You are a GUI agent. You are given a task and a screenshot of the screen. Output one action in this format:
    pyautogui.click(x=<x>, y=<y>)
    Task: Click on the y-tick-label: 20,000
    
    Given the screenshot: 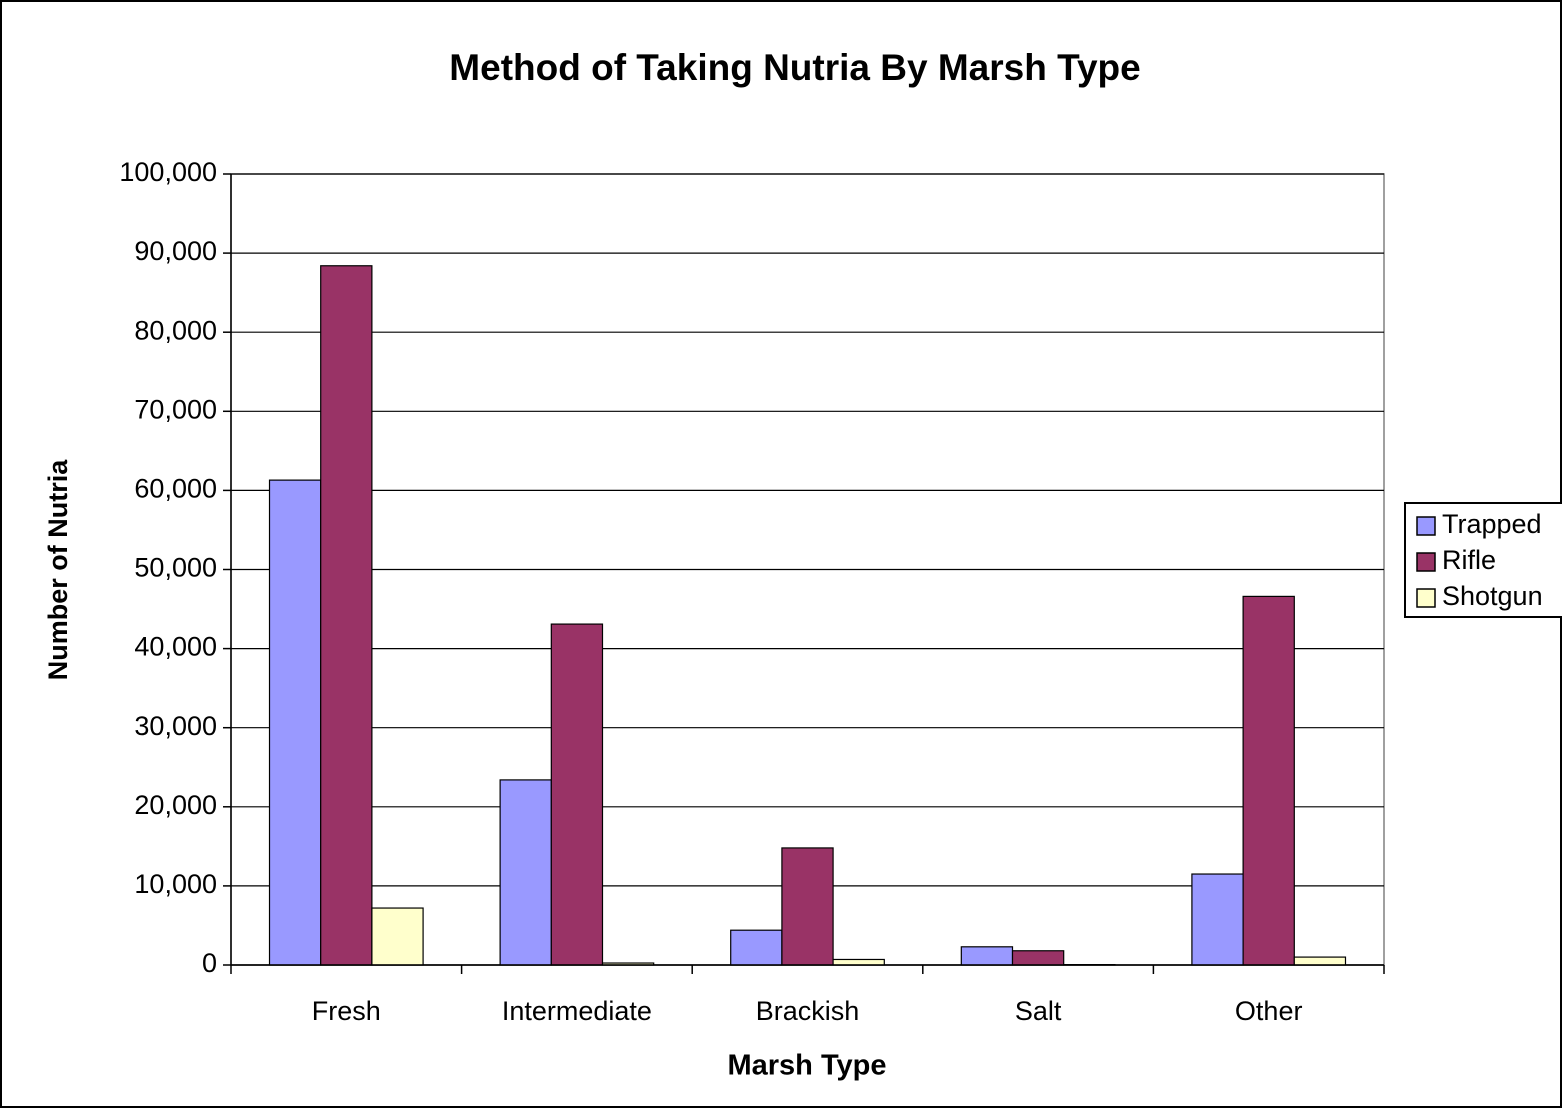 What is the action you would take?
    pyautogui.click(x=175, y=805)
    